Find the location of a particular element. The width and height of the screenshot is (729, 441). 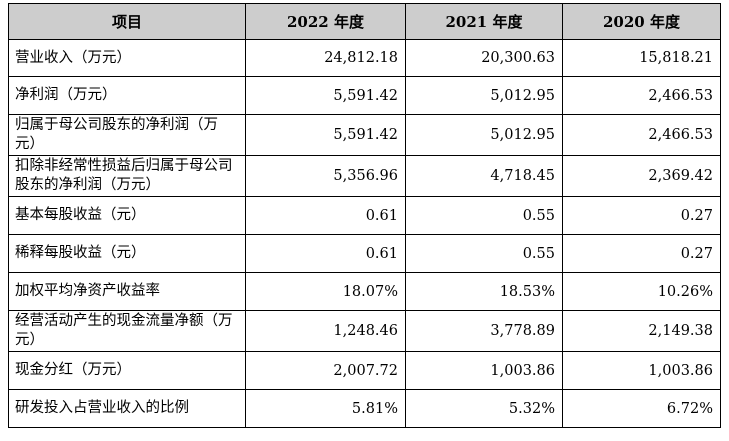

row-label: 扣除非经常性损益后归属于母公司股东的净利润（万元） is located at coordinates (127, 176).